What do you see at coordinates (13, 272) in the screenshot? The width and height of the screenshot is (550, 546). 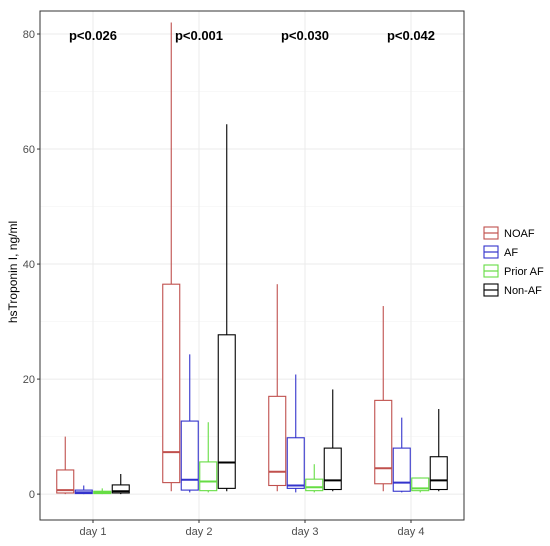 I see `y-axis-title: hsTroponin I, ng/ml` at bounding box center [13, 272].